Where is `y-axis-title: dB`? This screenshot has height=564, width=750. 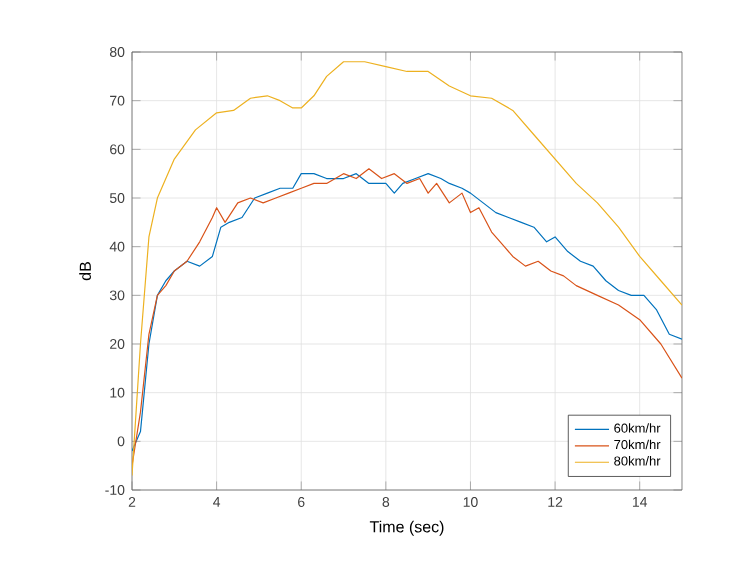 y-axis-title: dB is located at coordinates (85, 271).